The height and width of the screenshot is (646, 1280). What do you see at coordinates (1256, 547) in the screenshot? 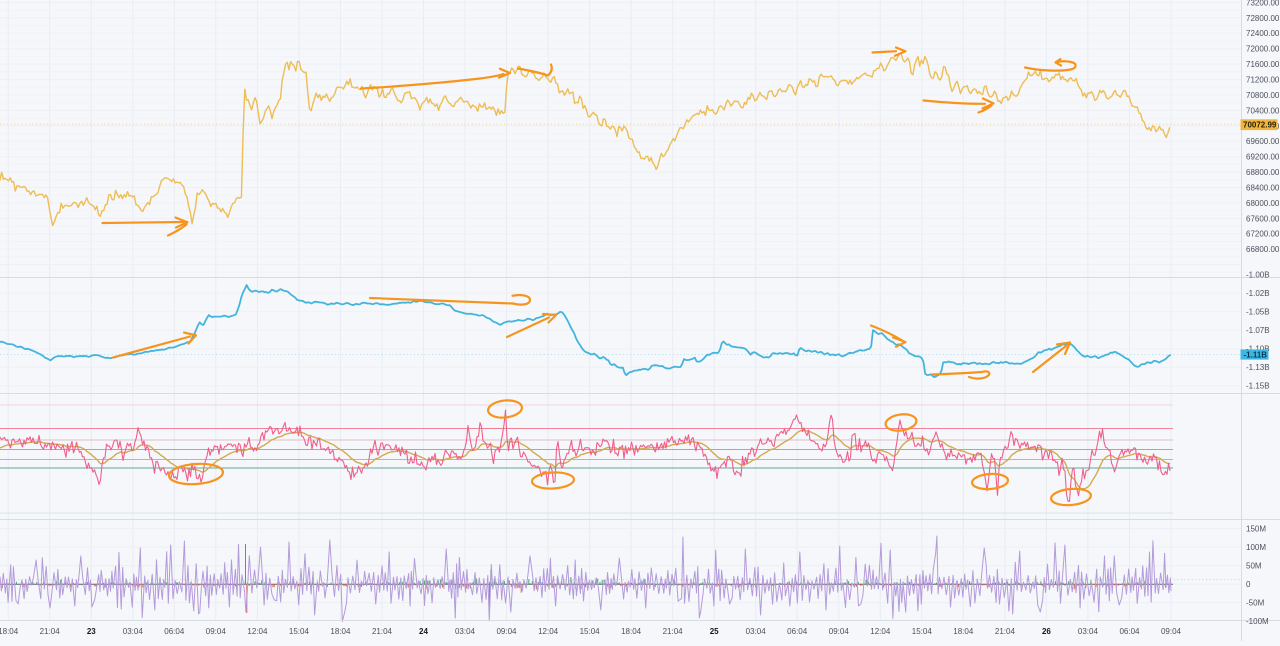
I see `svg-text: 100M` at bounding box center [1256, 547].